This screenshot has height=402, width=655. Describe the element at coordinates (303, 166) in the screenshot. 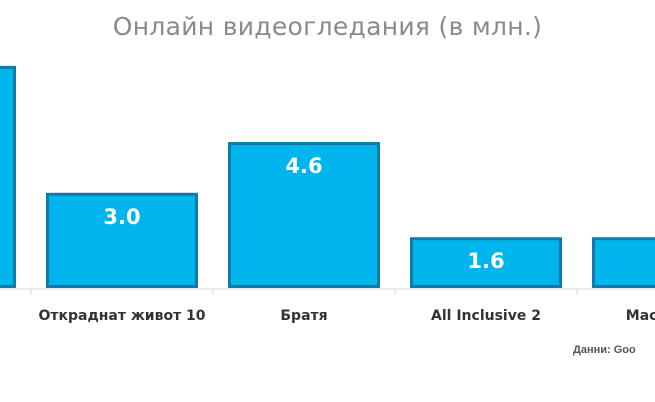

I see `bar-value-label-2: 4.6` at that location.